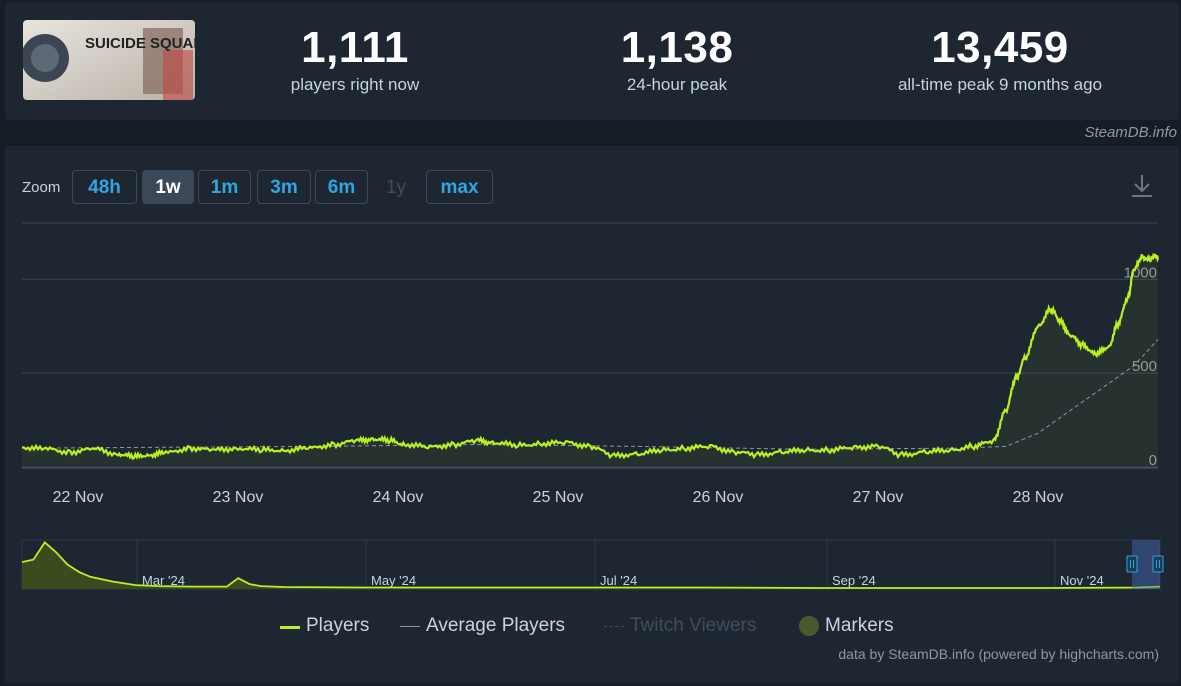 This screenshot has width=1181, height=686. What do you see at coordinates (1082, 580) in the screenshot?
I see `navigator-label: Nov '24` at bounding box center [1082, 580].